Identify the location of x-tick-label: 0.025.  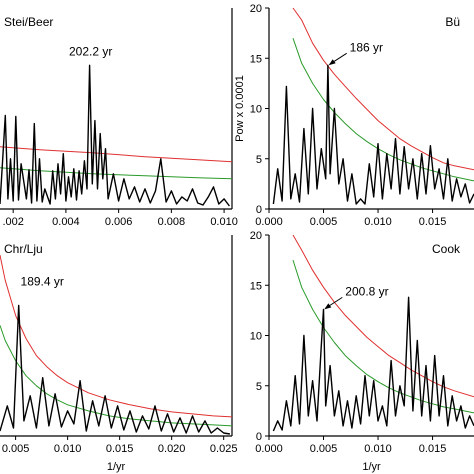
(224, 449).